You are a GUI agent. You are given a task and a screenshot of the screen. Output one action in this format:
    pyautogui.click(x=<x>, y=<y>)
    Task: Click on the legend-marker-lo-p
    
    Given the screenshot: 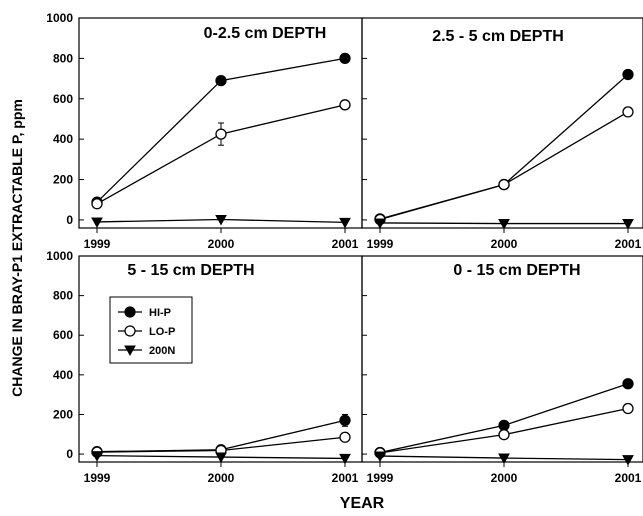 What is the action you would take?
    pyautogui.click(x=130, y=331)
    